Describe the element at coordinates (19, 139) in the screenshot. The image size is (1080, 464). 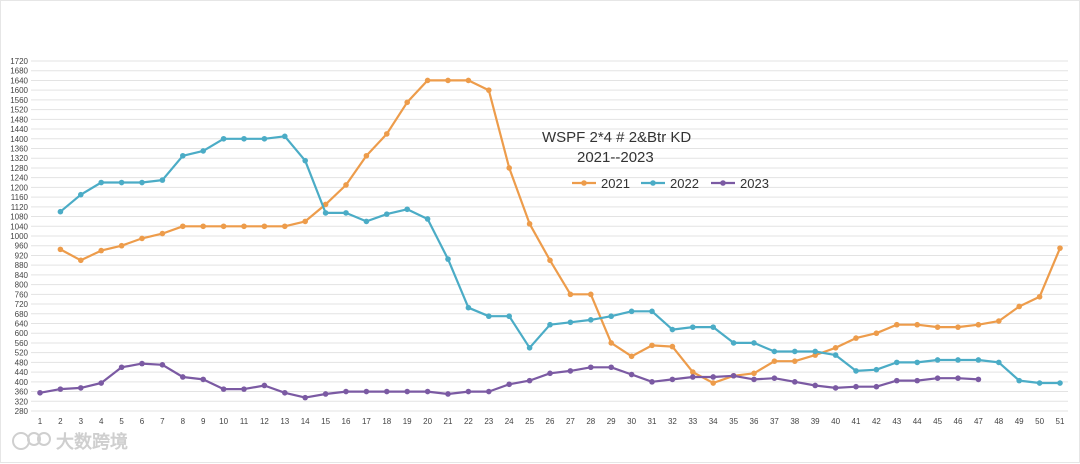
I see `y-tick-label: 1400` at that location.